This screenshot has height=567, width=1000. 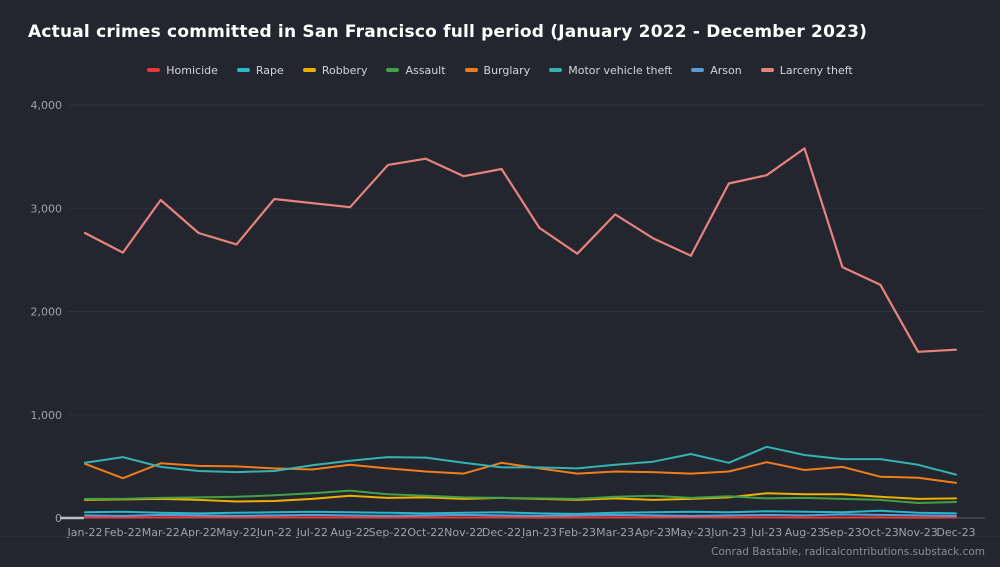 What do you see at coordinates (955, 532) in the screenshot?
I see `x-tick-label: Dec-23` at bounding box center [955, 532].